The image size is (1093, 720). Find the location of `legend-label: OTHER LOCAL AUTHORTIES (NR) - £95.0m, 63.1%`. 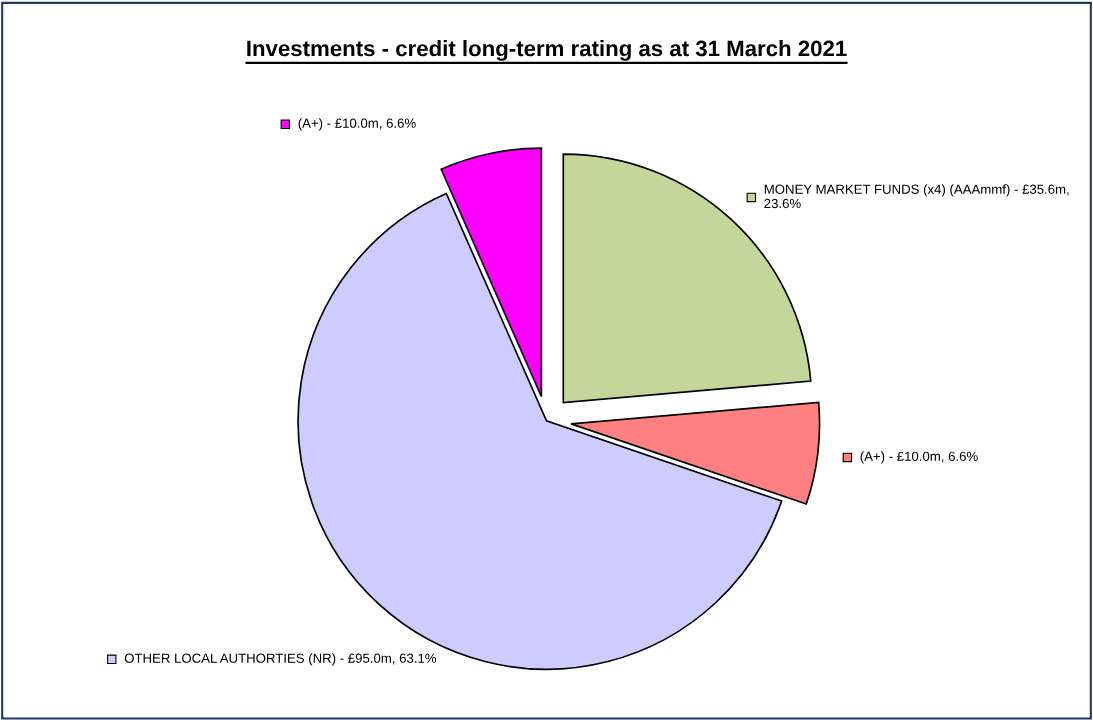

legend-label: OTHER LOCAL AUTHORTIES (NR) - £95.0m, 63.1% is located at coordinates (280, 659).